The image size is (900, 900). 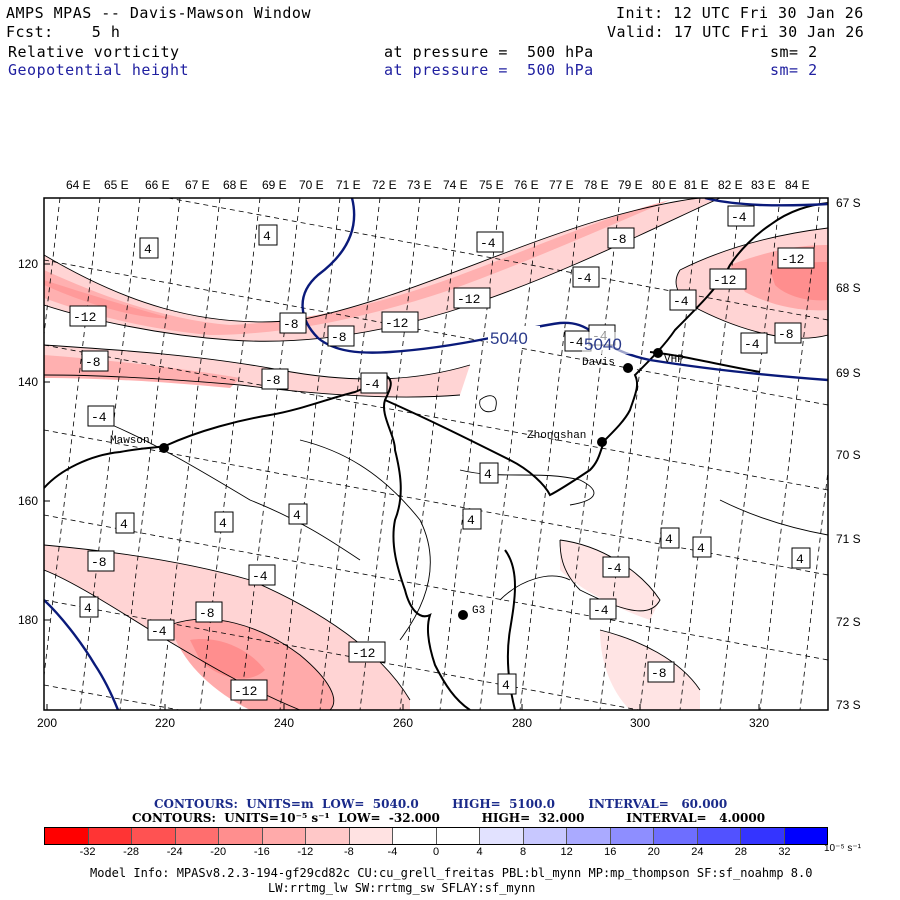 What do you see at coordinates (658, 353) in the screenshot?
I see `vhp-dot` at bounding box center [658, 353].